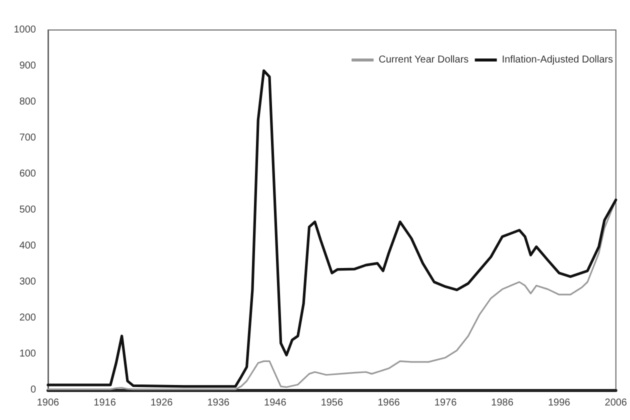 The height and width of the screenshot is (420, 630). Describe the element at coordinates (27, 246) in the screenshot. I see `y-tick-label: 400` at that location.